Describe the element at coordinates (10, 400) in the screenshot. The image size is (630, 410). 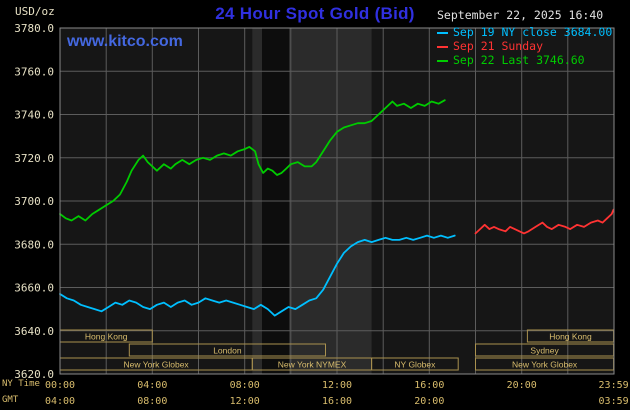
I see `gmt-axis-label: GMT` at that location.